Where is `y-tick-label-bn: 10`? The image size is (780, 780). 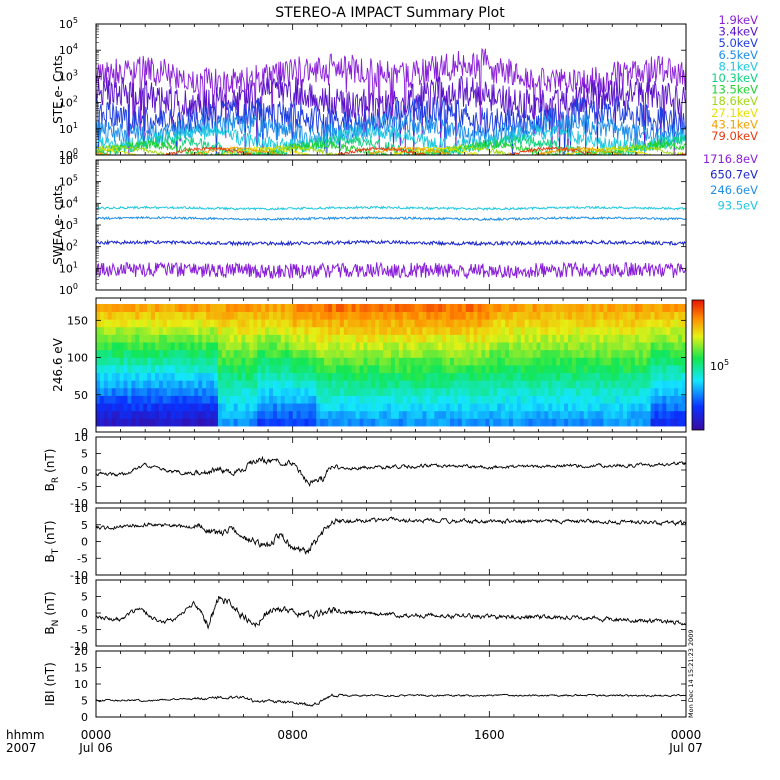
y-tick-label-bn: 10 is located at coordinates (81, 580).